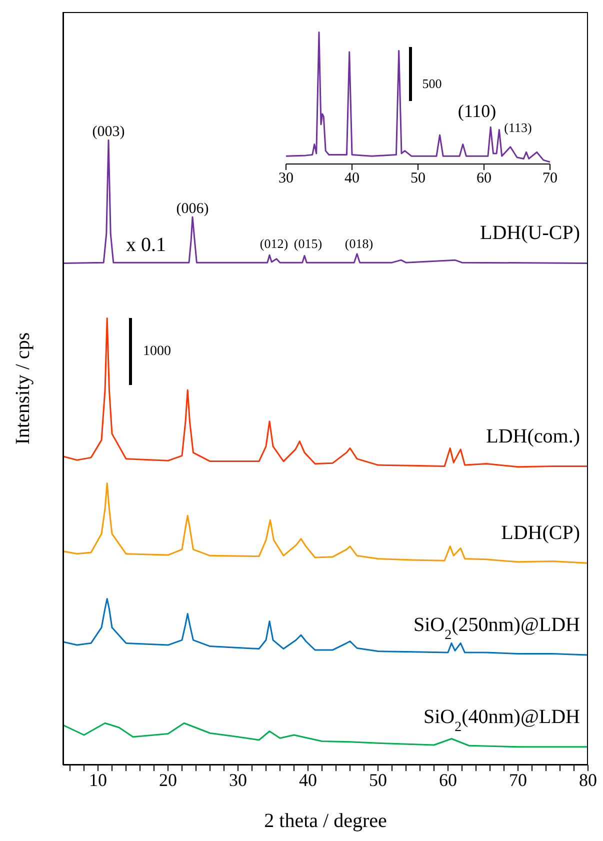 This screenshot has height=841, width=603. I want to click on annotation: (018), so click(359, 243).